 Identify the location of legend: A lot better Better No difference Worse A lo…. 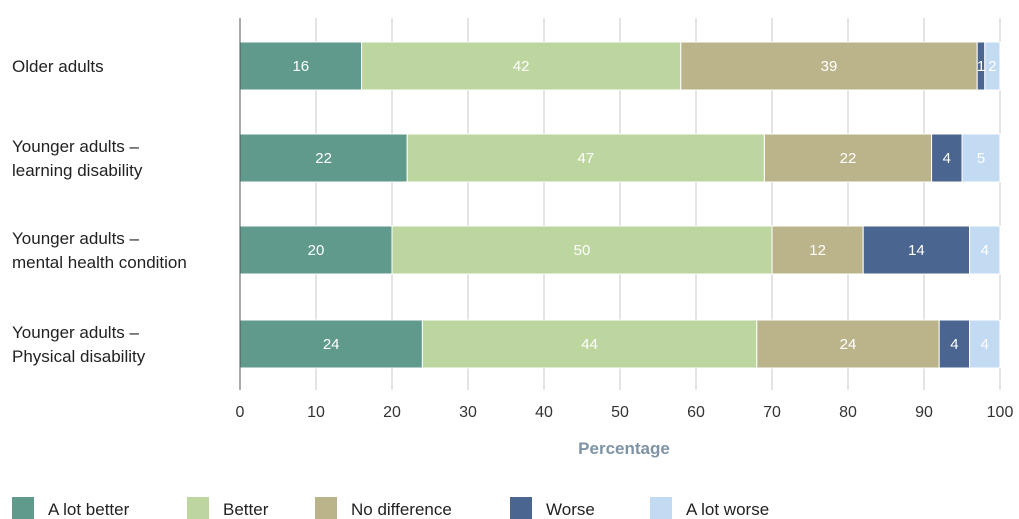
(390, 508).